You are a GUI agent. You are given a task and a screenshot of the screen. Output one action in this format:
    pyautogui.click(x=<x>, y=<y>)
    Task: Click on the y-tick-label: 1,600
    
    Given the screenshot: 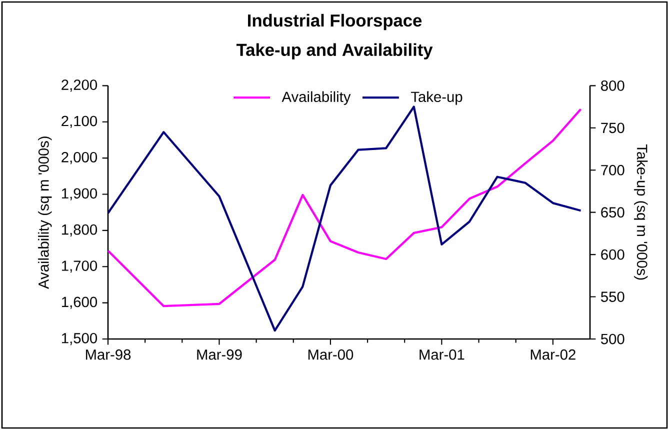 What is the action you would take?
    pyautogui.click(x=80, y=302)
    